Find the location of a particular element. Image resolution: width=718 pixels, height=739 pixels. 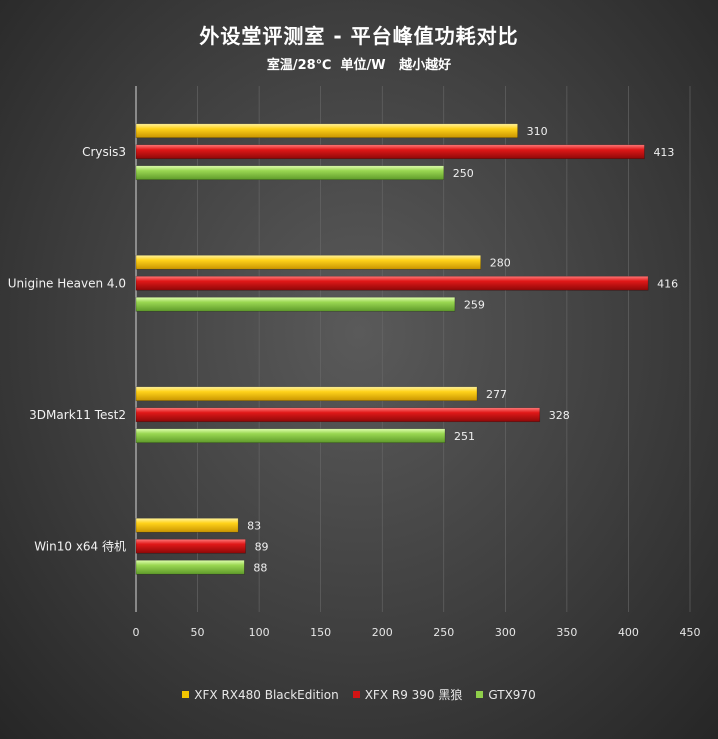

legend-label: GTX970 is located at coordinates (512, 694).